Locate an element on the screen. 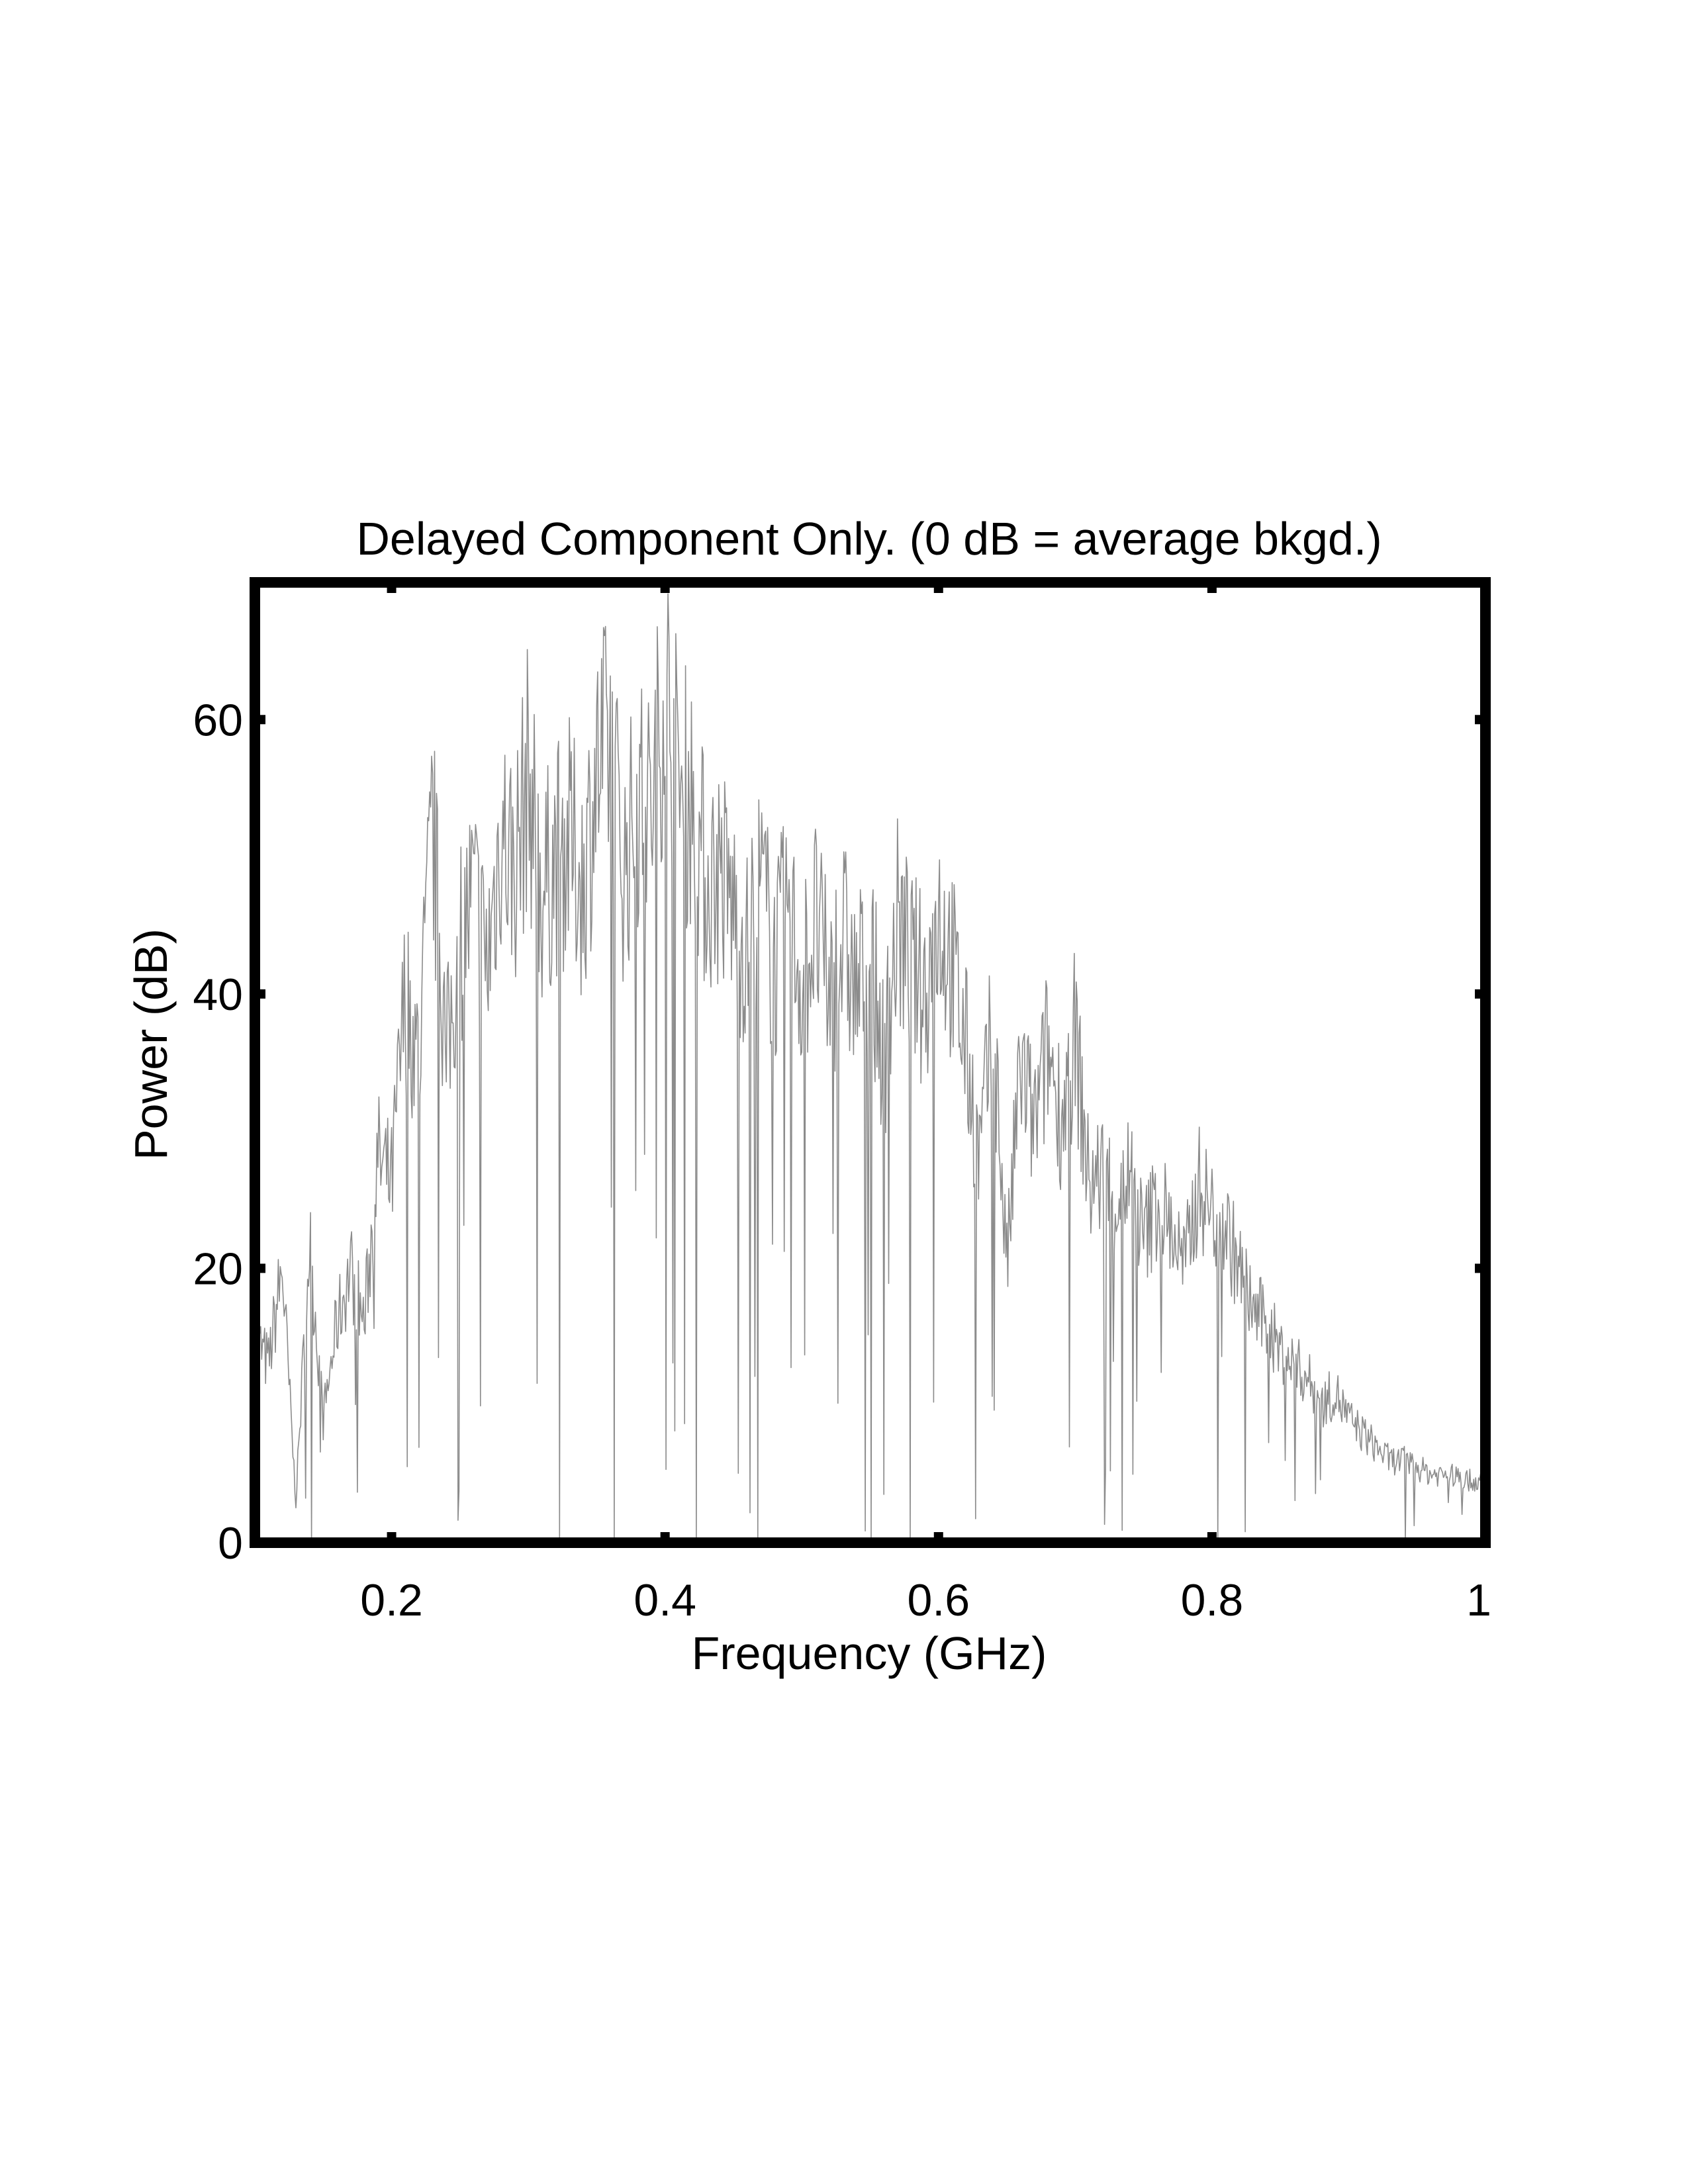 This screenshot has height=2184, width=1688. x-tick-label: 0.2 is located at coordinates (391, 1600).